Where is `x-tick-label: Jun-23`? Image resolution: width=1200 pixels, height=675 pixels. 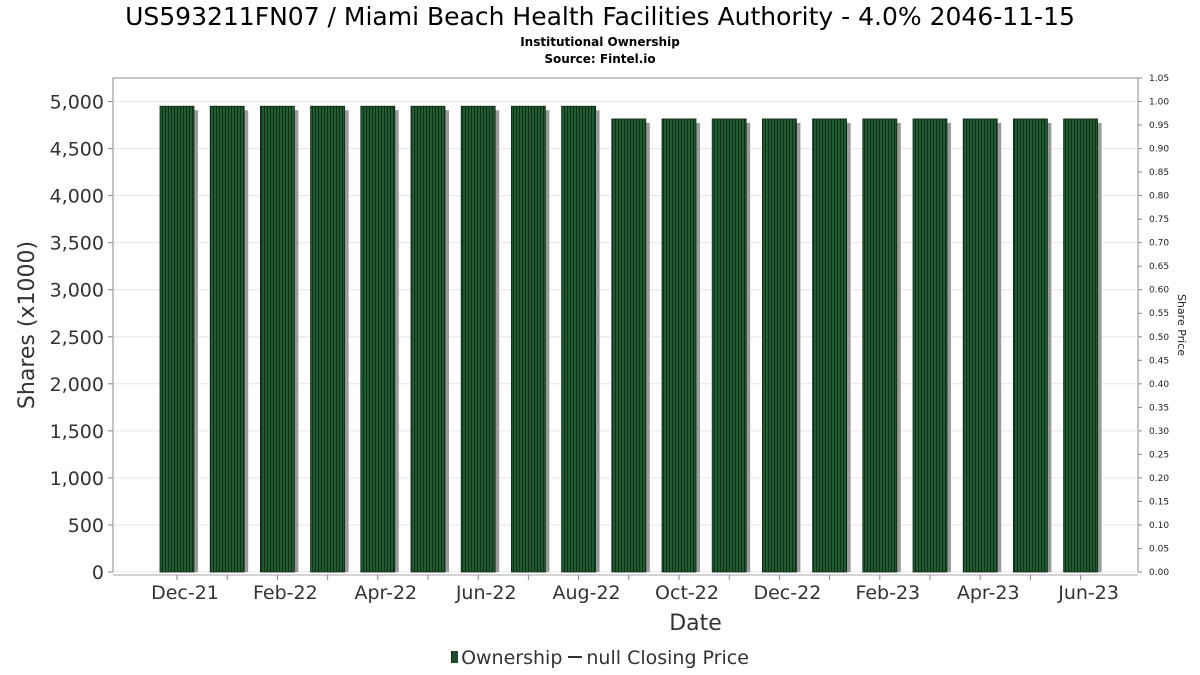
x-tick-label: Jun-23 is located at coordinates (1088, 593).